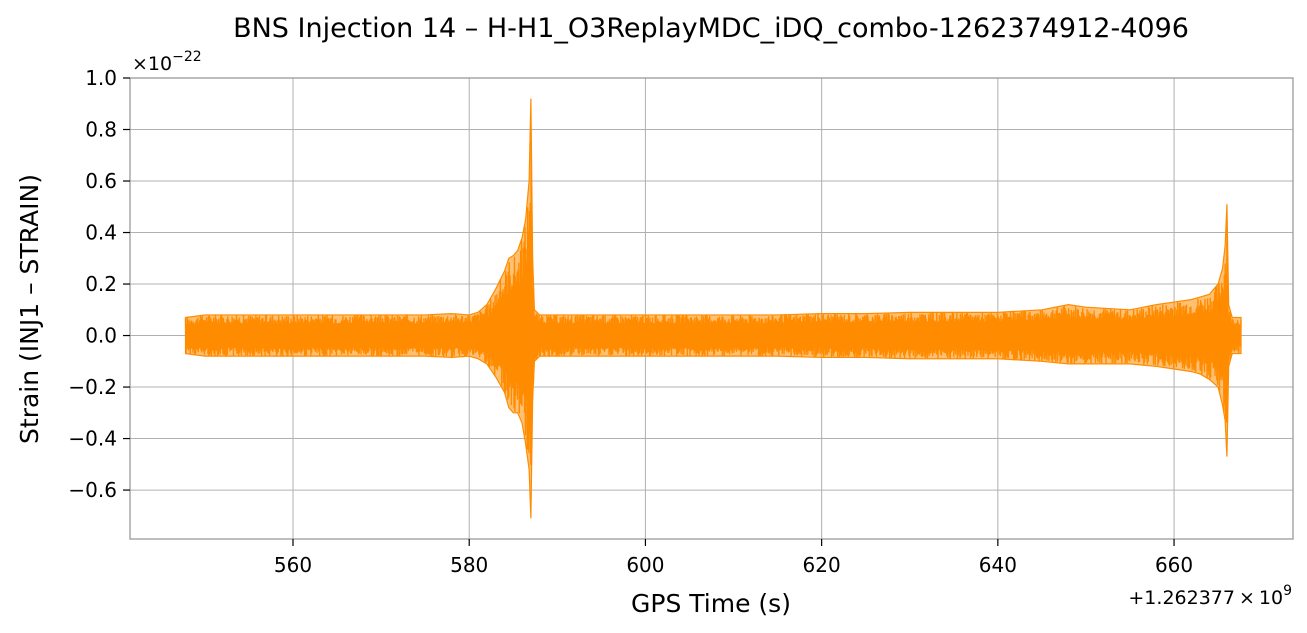 The image size is (1307, 633). I want to click on x-tick-layer: 560 580 600 620 640 660, so click(733, 558).